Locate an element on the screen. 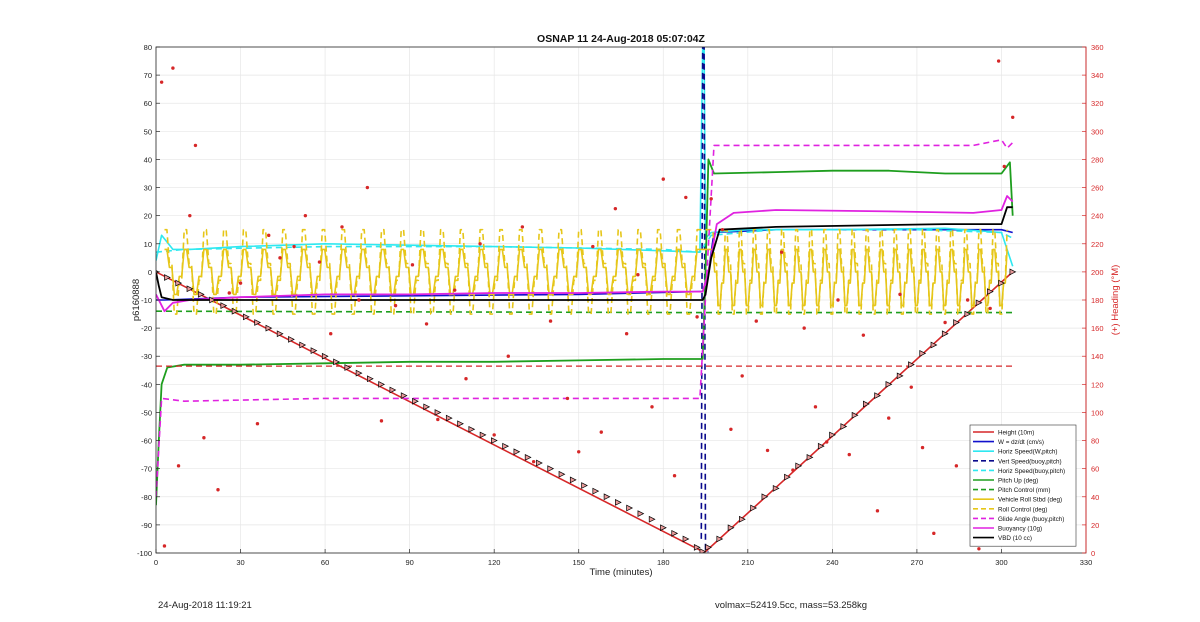 The width and height of the screenshot is (1200, 622). y-tick-label: 0 is located at coordinates (150, 272).